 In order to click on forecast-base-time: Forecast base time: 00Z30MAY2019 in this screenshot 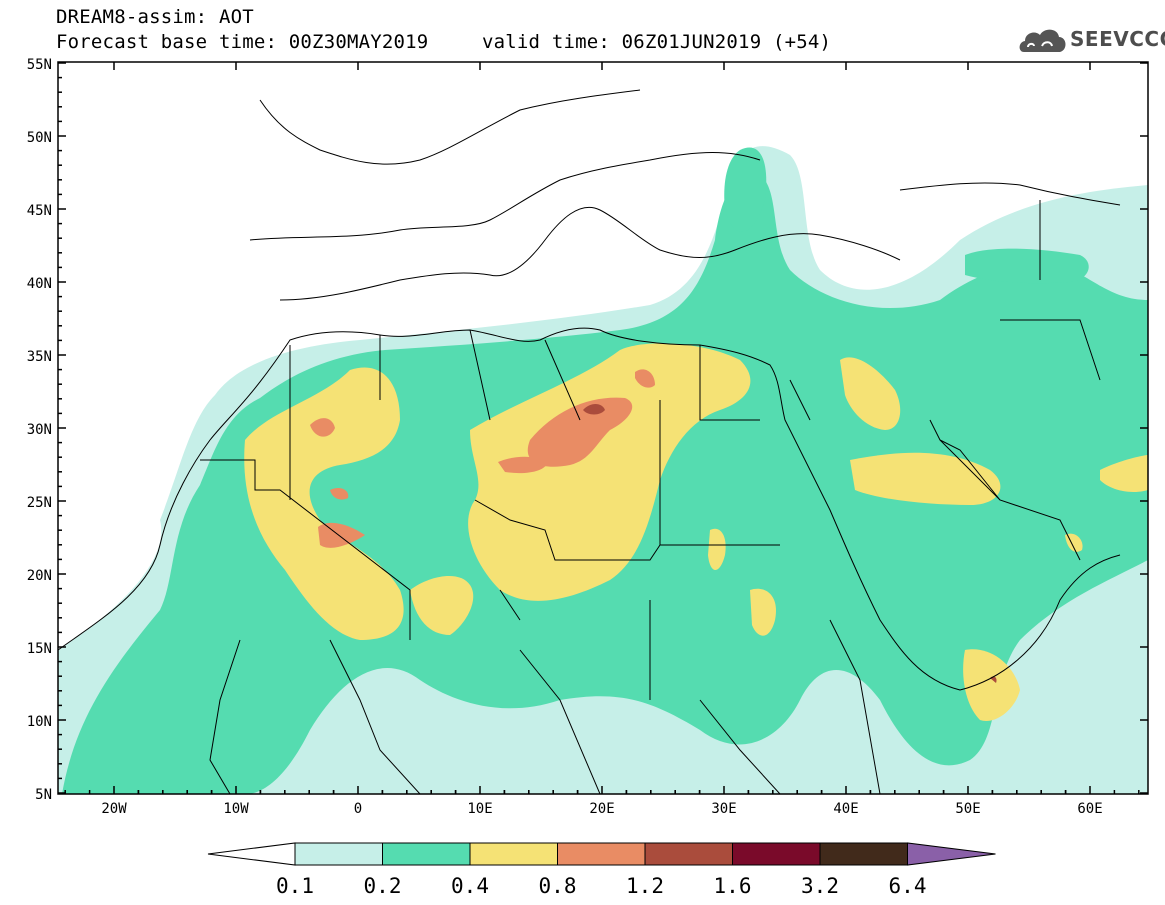, I will do `click(242, 42)`.